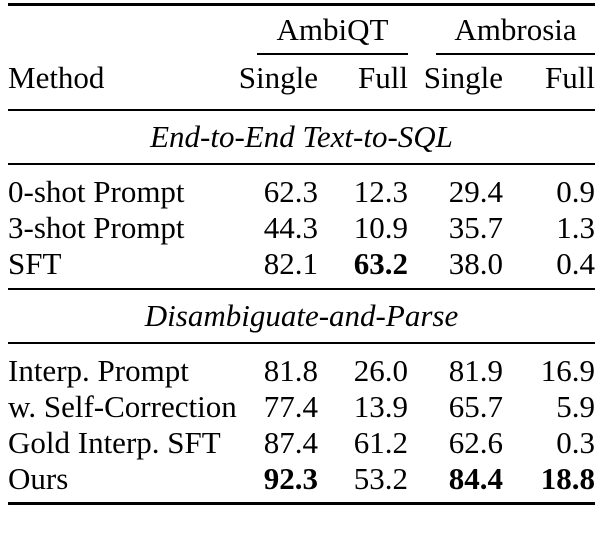  I want to click on section-title: Disambiguate-and-Parse, so click(302, 315).